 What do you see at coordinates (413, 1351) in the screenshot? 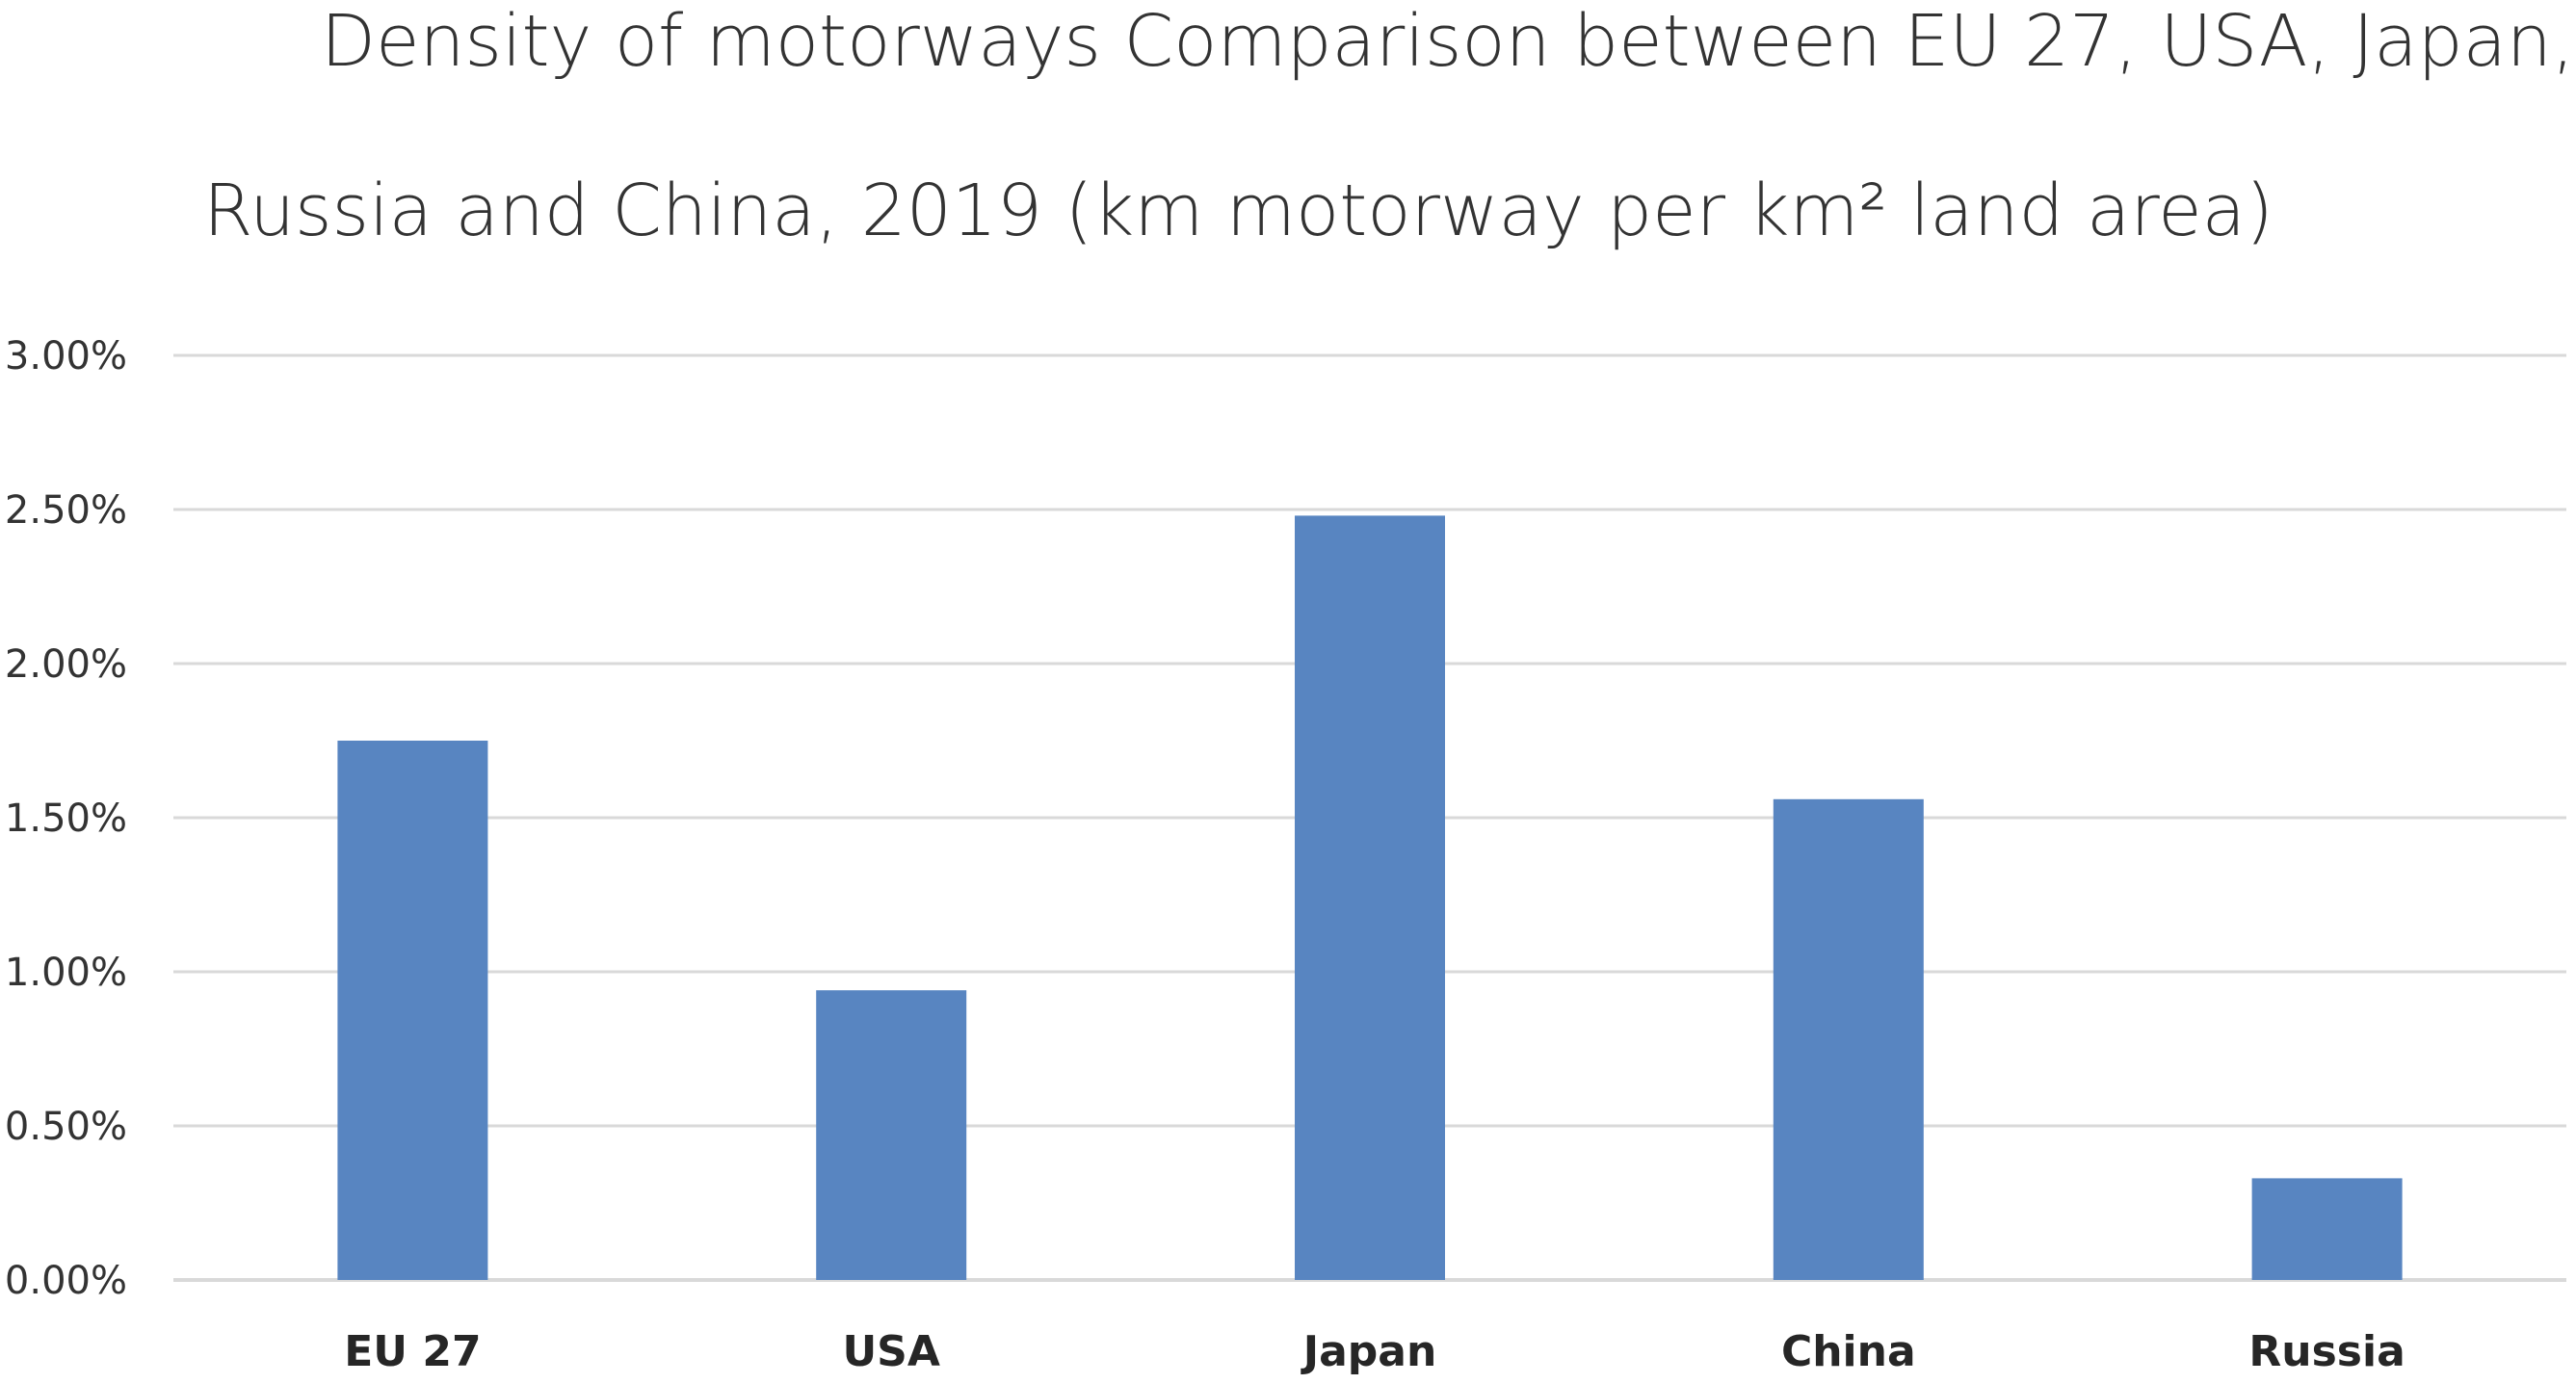
I see `x-category-label: EU 27` at bounding box center [413, 1351].